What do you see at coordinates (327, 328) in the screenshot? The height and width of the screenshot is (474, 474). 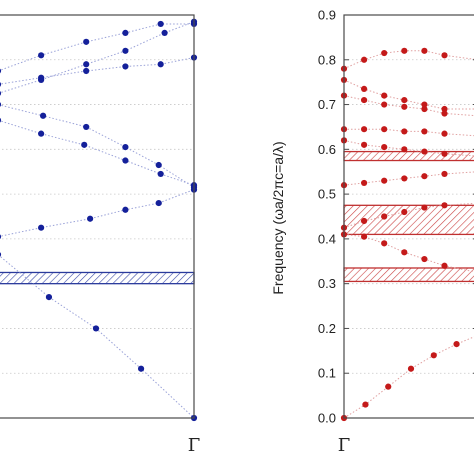 I see `y-tick-label: 0.2` at bounding box center [327, 328].